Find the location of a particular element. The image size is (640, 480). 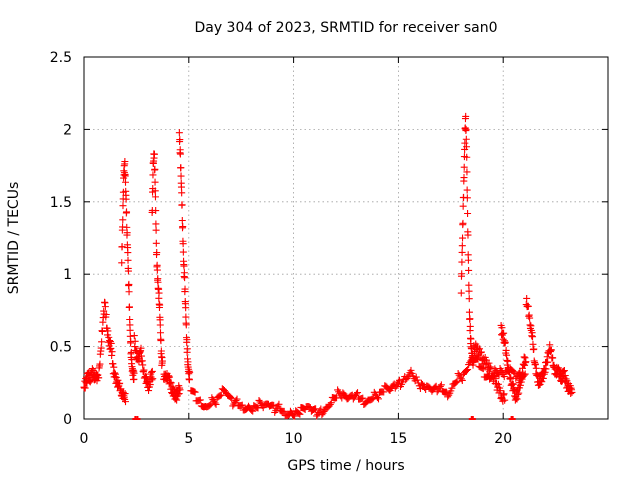

y-tick-label: 0.5 is located at coordinates (61, 348).